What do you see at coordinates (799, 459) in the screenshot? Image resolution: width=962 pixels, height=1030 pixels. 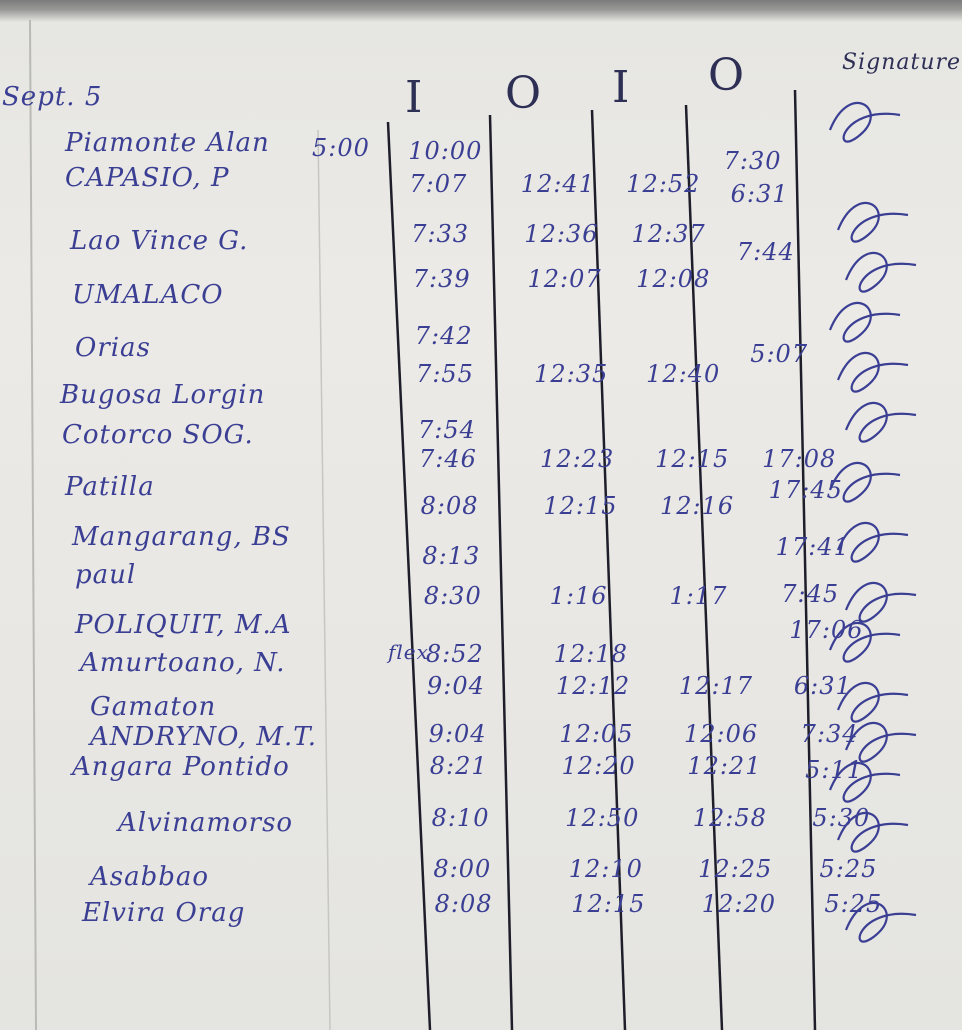 I see `time-out2: 17:08` at bounding box center [799, 459].